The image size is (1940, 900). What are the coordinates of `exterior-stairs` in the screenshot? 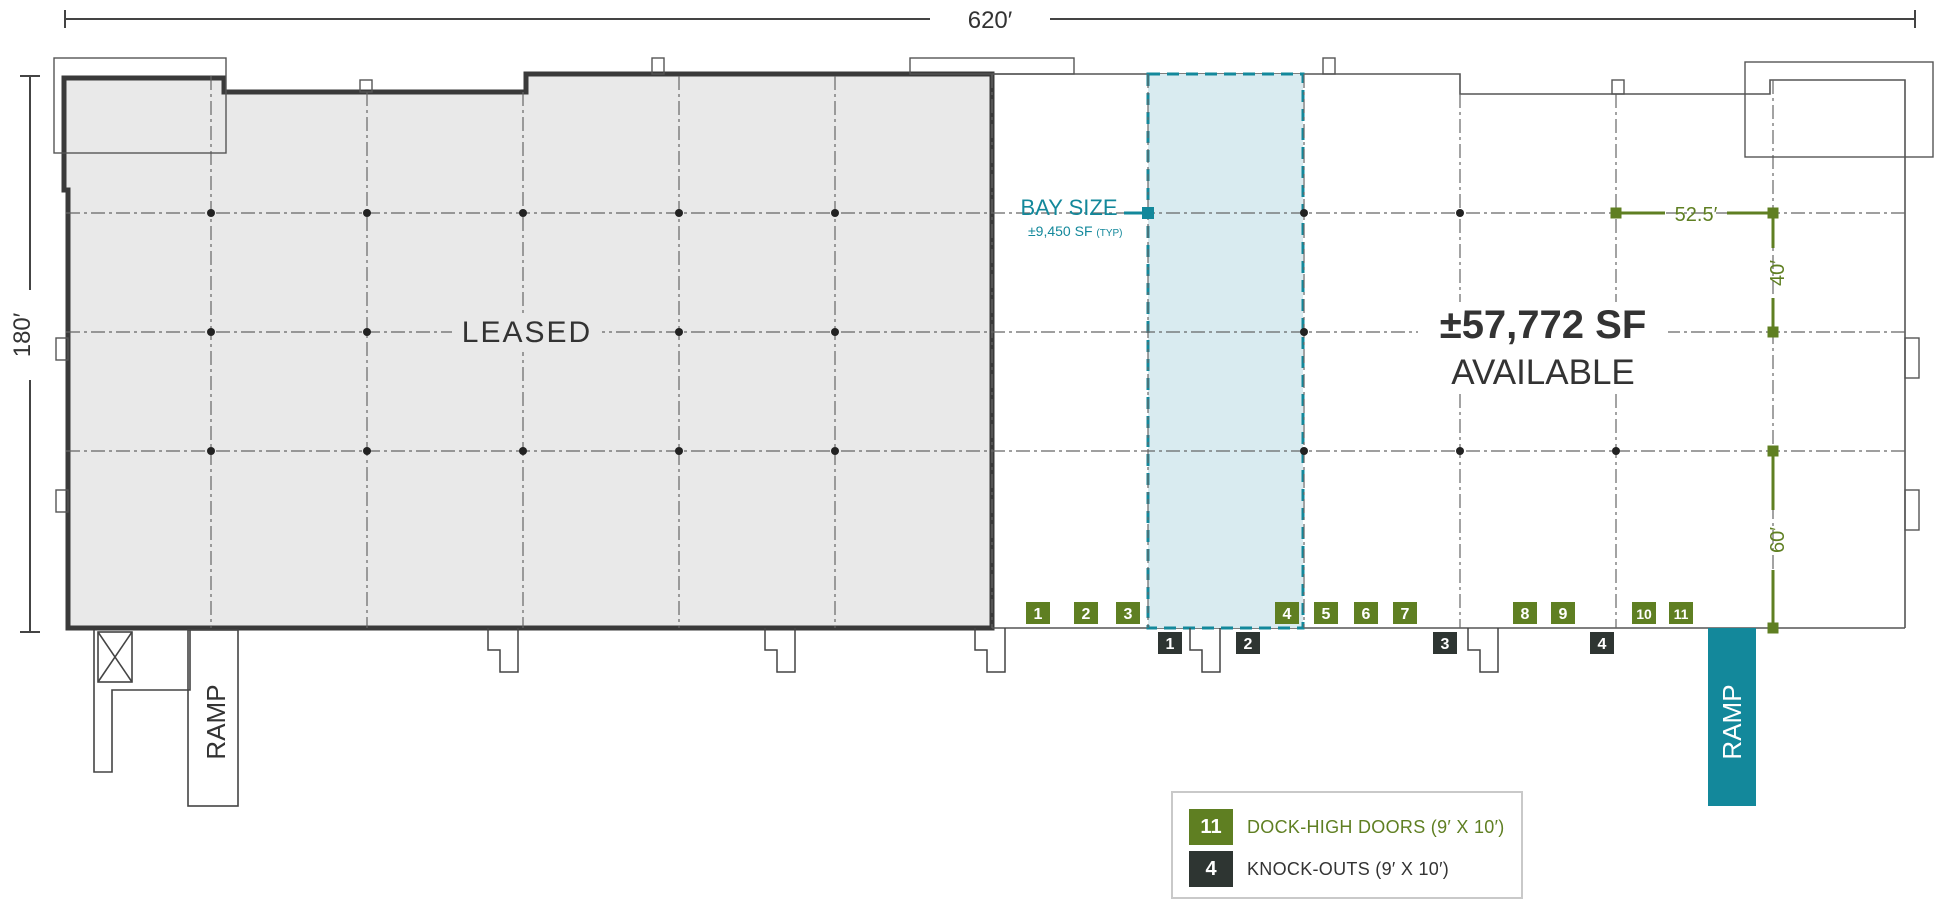 It's located at (993, 650).